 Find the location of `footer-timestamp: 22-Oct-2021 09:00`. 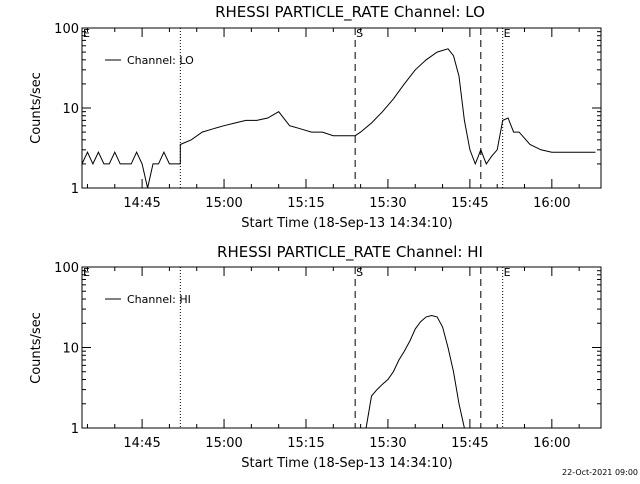

footer-timestamp: 22-Oct-2021 09:00 is located at coordinates (600, 472).